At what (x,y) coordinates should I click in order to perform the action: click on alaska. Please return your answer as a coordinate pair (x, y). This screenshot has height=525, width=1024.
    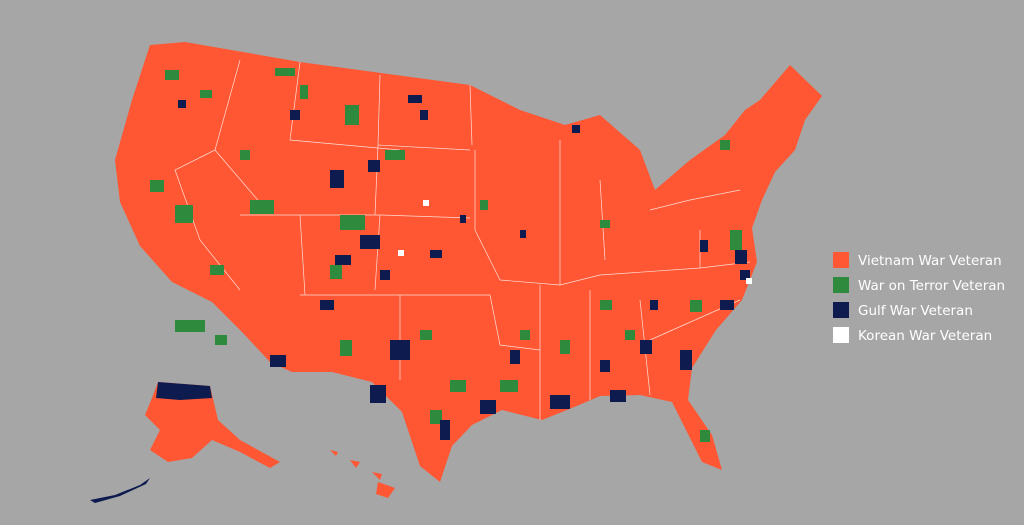
    Looking at the image, I should click on (212, 425).